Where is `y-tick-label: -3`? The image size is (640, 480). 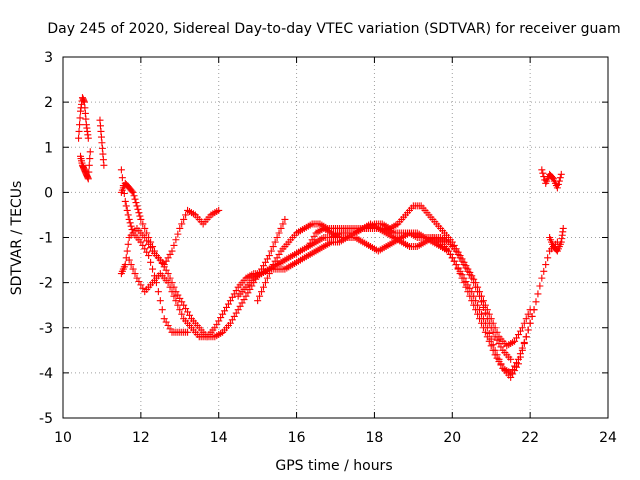
y-tick-label: -3 is located at coordinates (46, 329).